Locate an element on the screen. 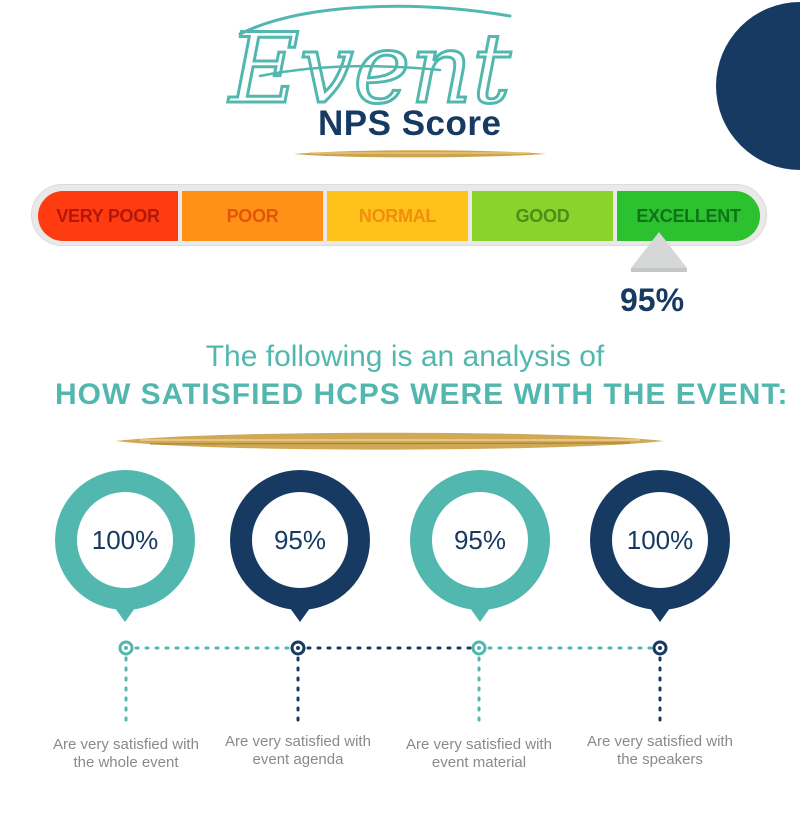 The width and height of the screenshot is (800, 831). stat-label: Are very satisfied with the whole event is located at coordinates (126, 754).